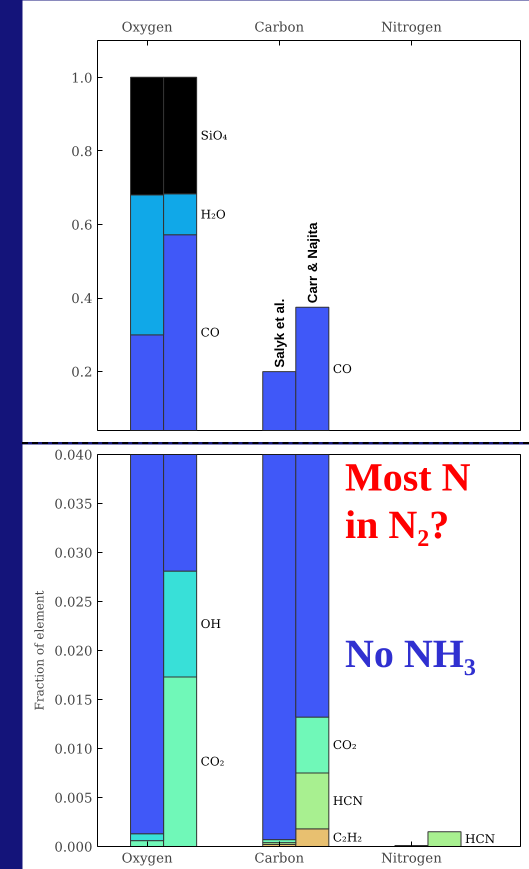  What do you see at coordinates (73, 848) in the screenshot?
I see `y-tick-label: 0.000` at bounding box center [73, 848].